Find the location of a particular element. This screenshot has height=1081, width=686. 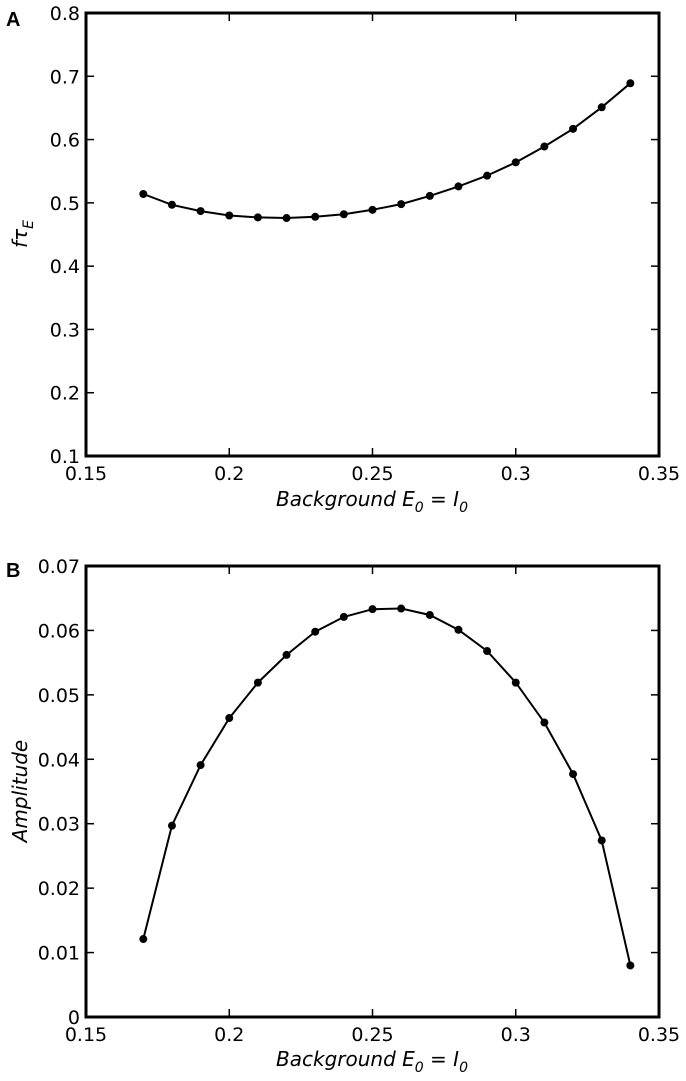

y-tick-label-b: 0.07 is located at coordinates (59, 567).